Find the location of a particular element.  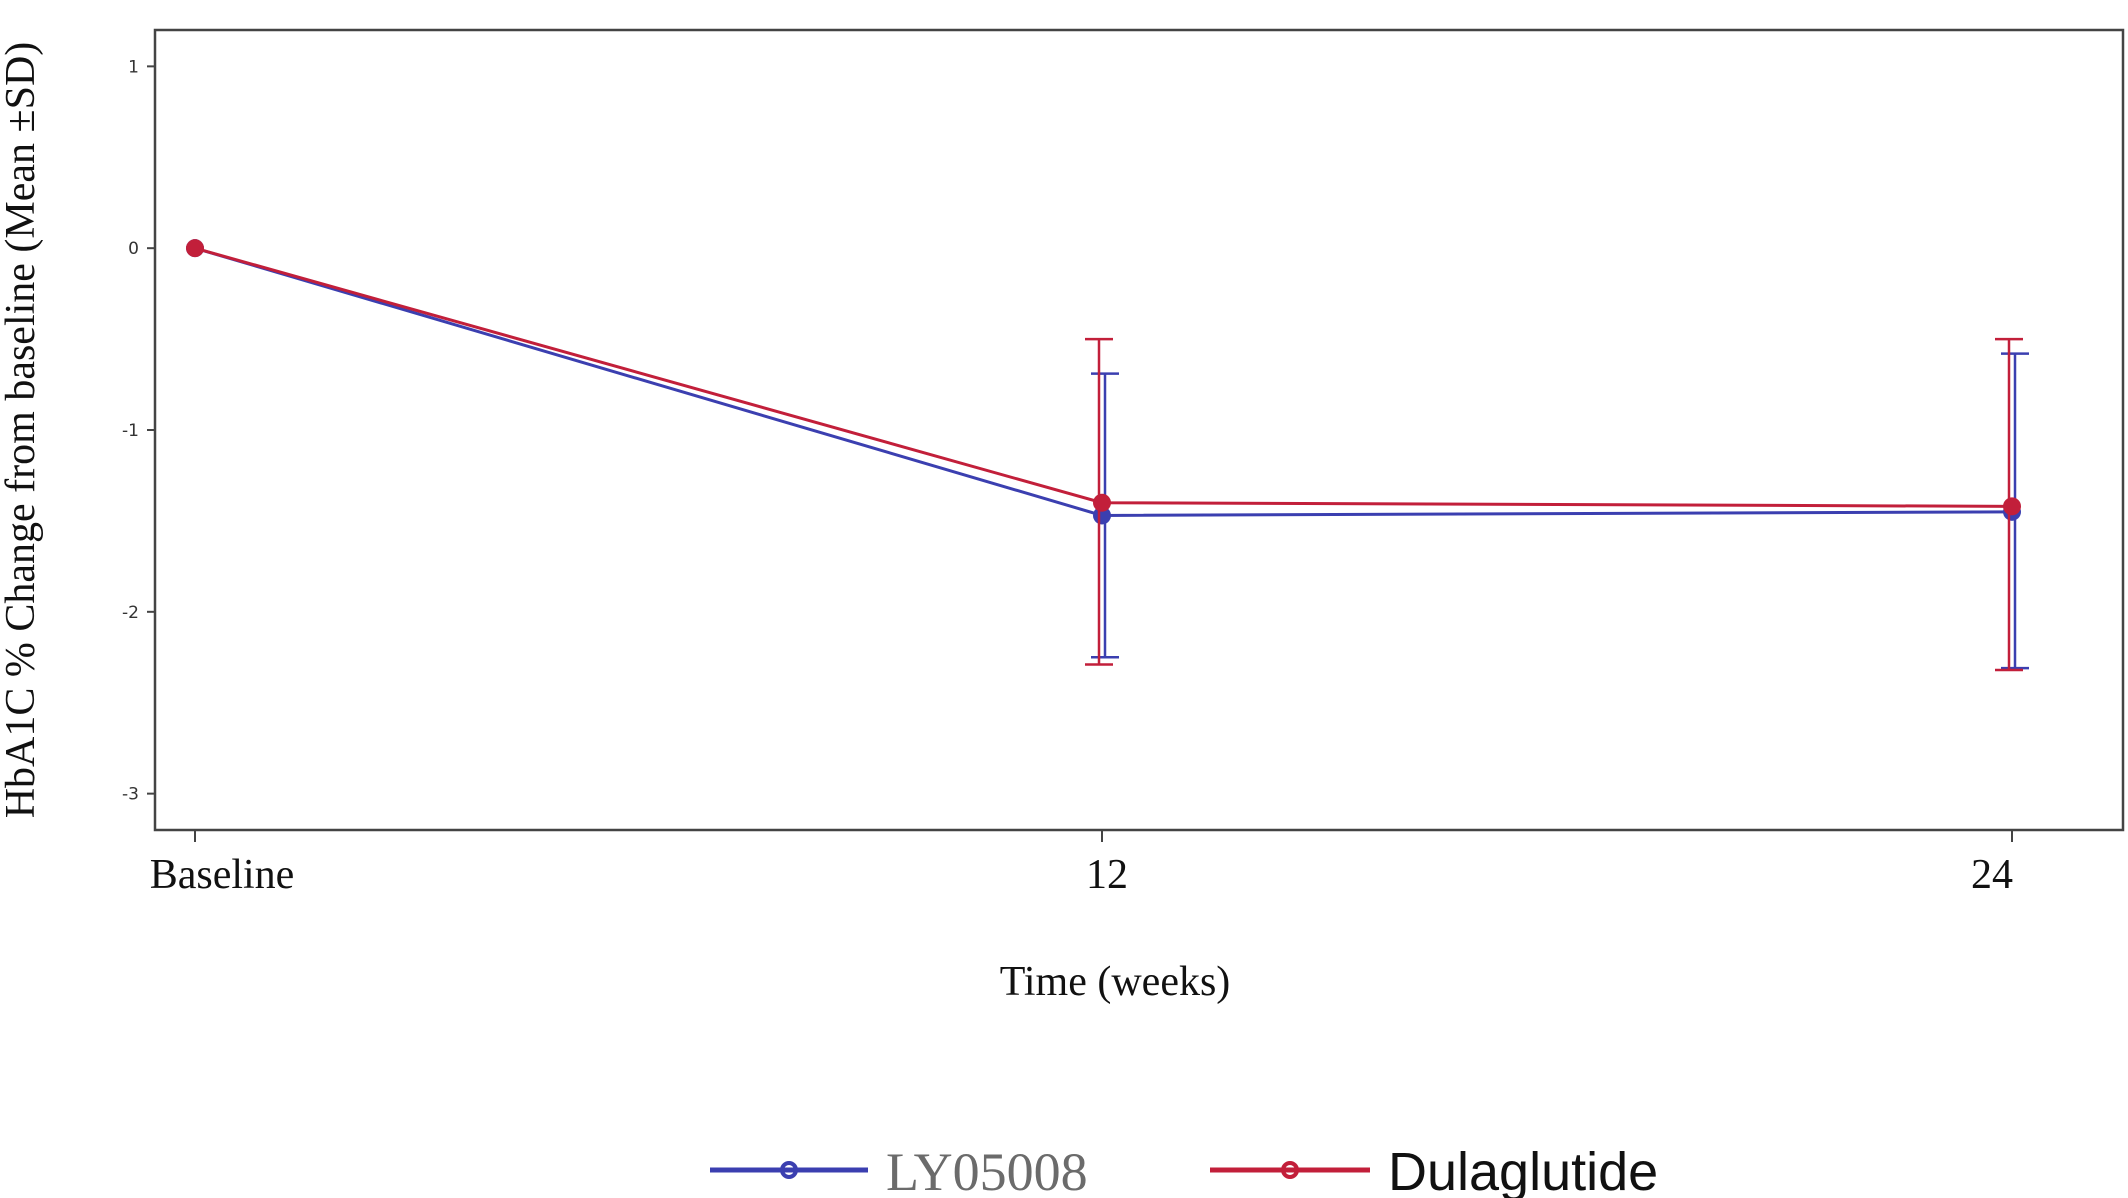

y-tick-label: 1 is located at coordinates (133, 67).